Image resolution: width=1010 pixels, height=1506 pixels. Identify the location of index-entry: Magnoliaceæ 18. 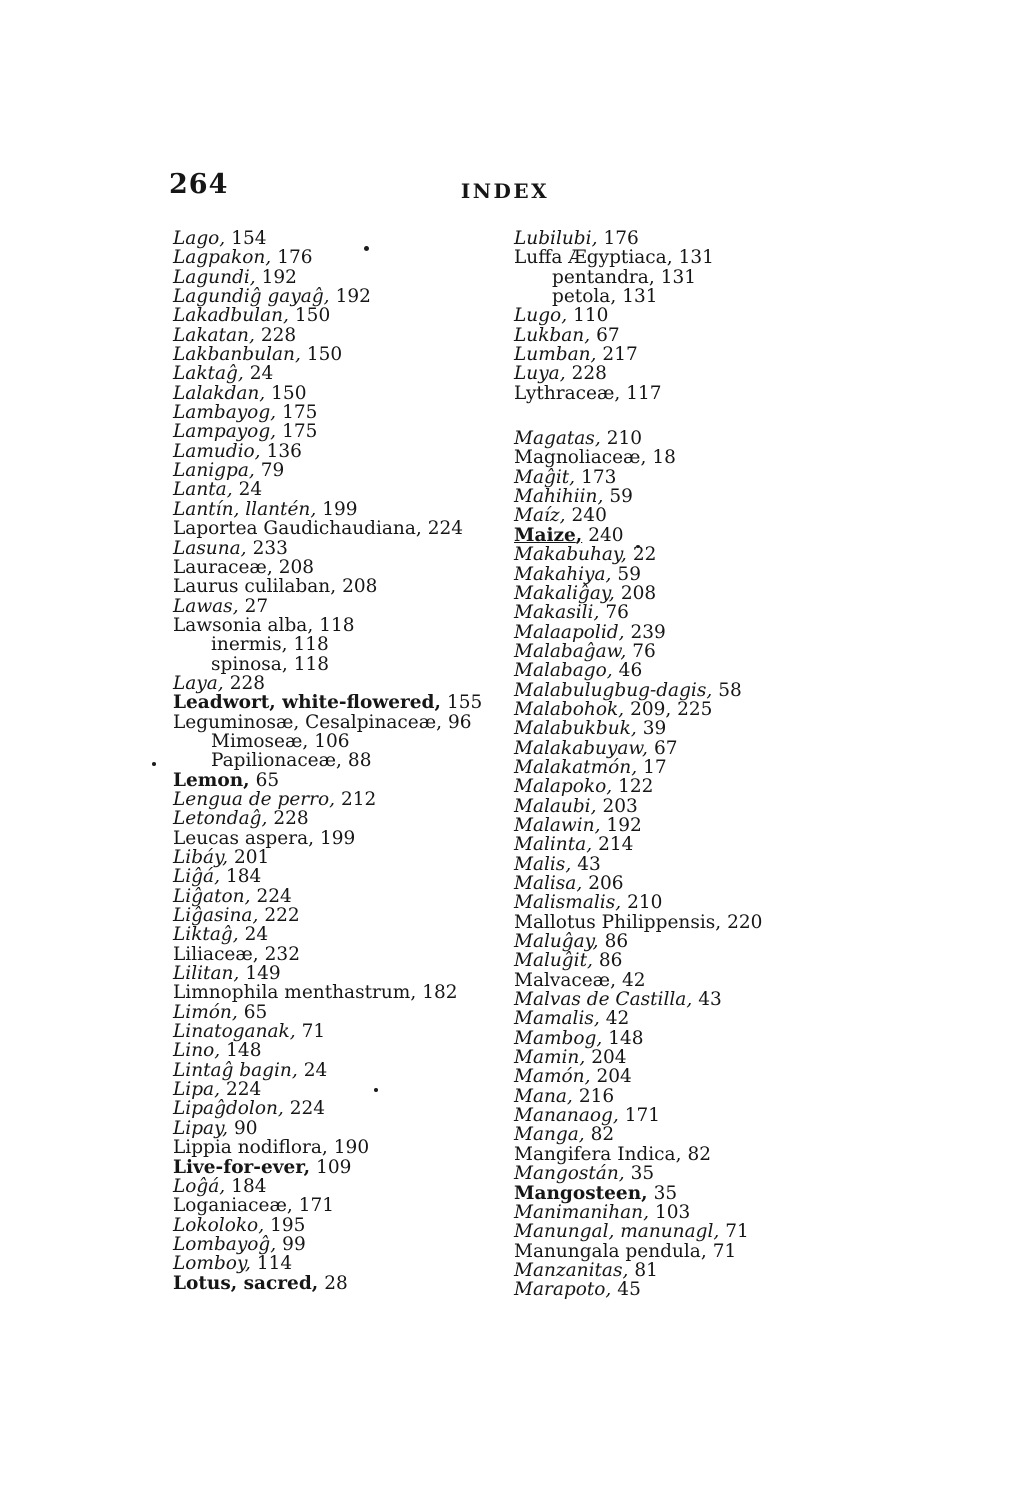
(699, 458).